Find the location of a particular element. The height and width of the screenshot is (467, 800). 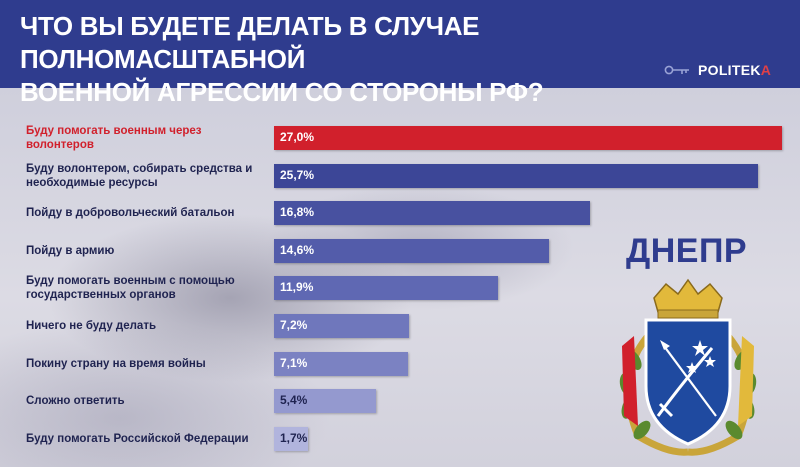

coat-of-arms-icon is located at coordinates (688, 367).